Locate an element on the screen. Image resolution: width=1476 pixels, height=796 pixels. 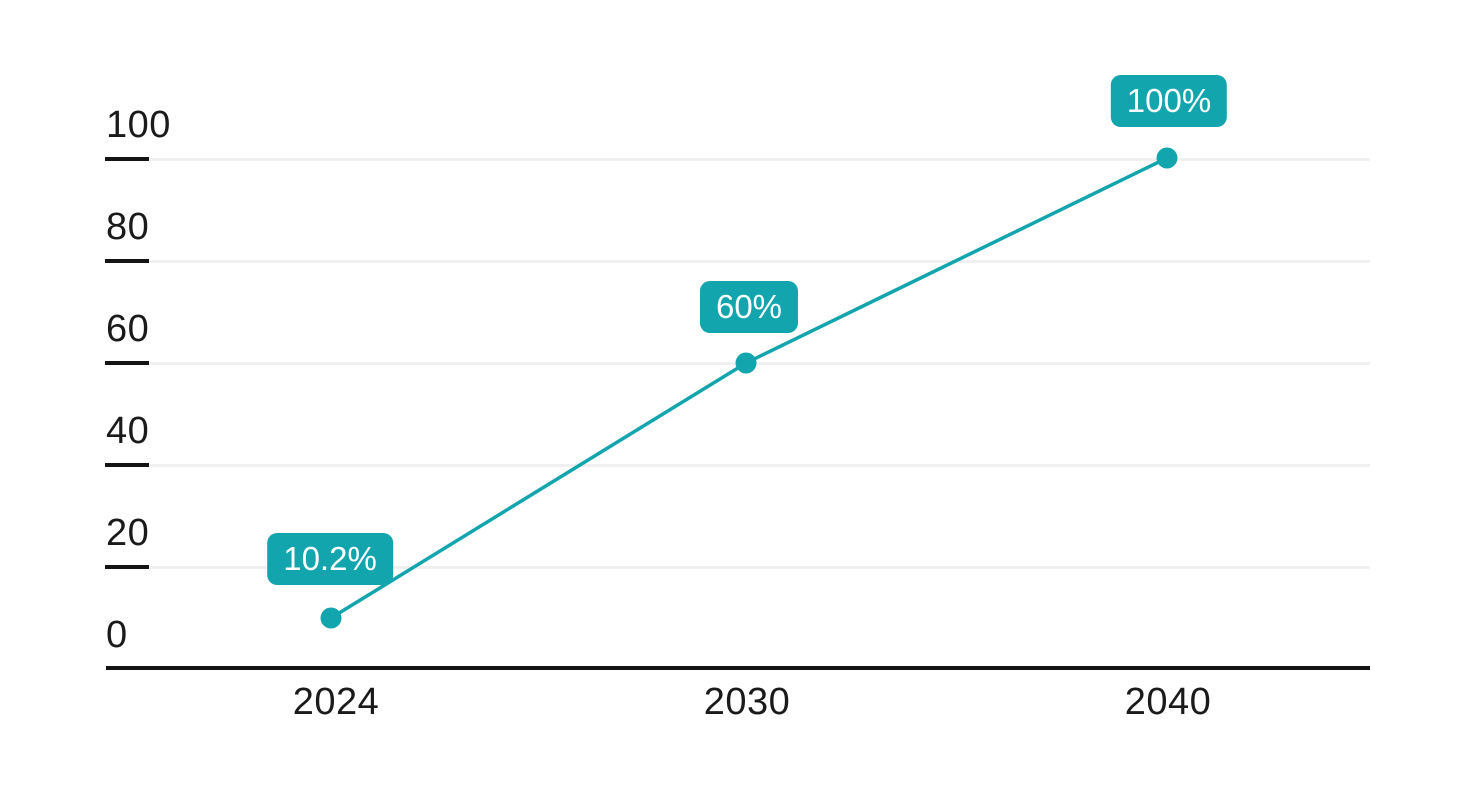
x-axis-label-2024: 2024 is located at coordinates (336, 702).